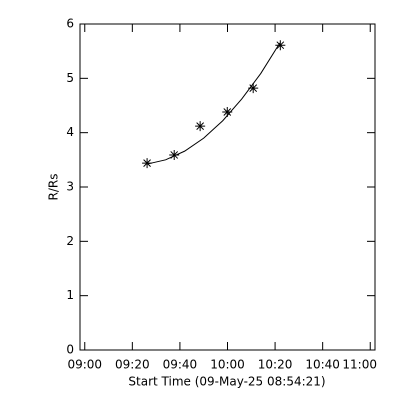 This screenshot has width=400, height=400. I want to click on x-tick-label: 10:20, so click(275, 365).